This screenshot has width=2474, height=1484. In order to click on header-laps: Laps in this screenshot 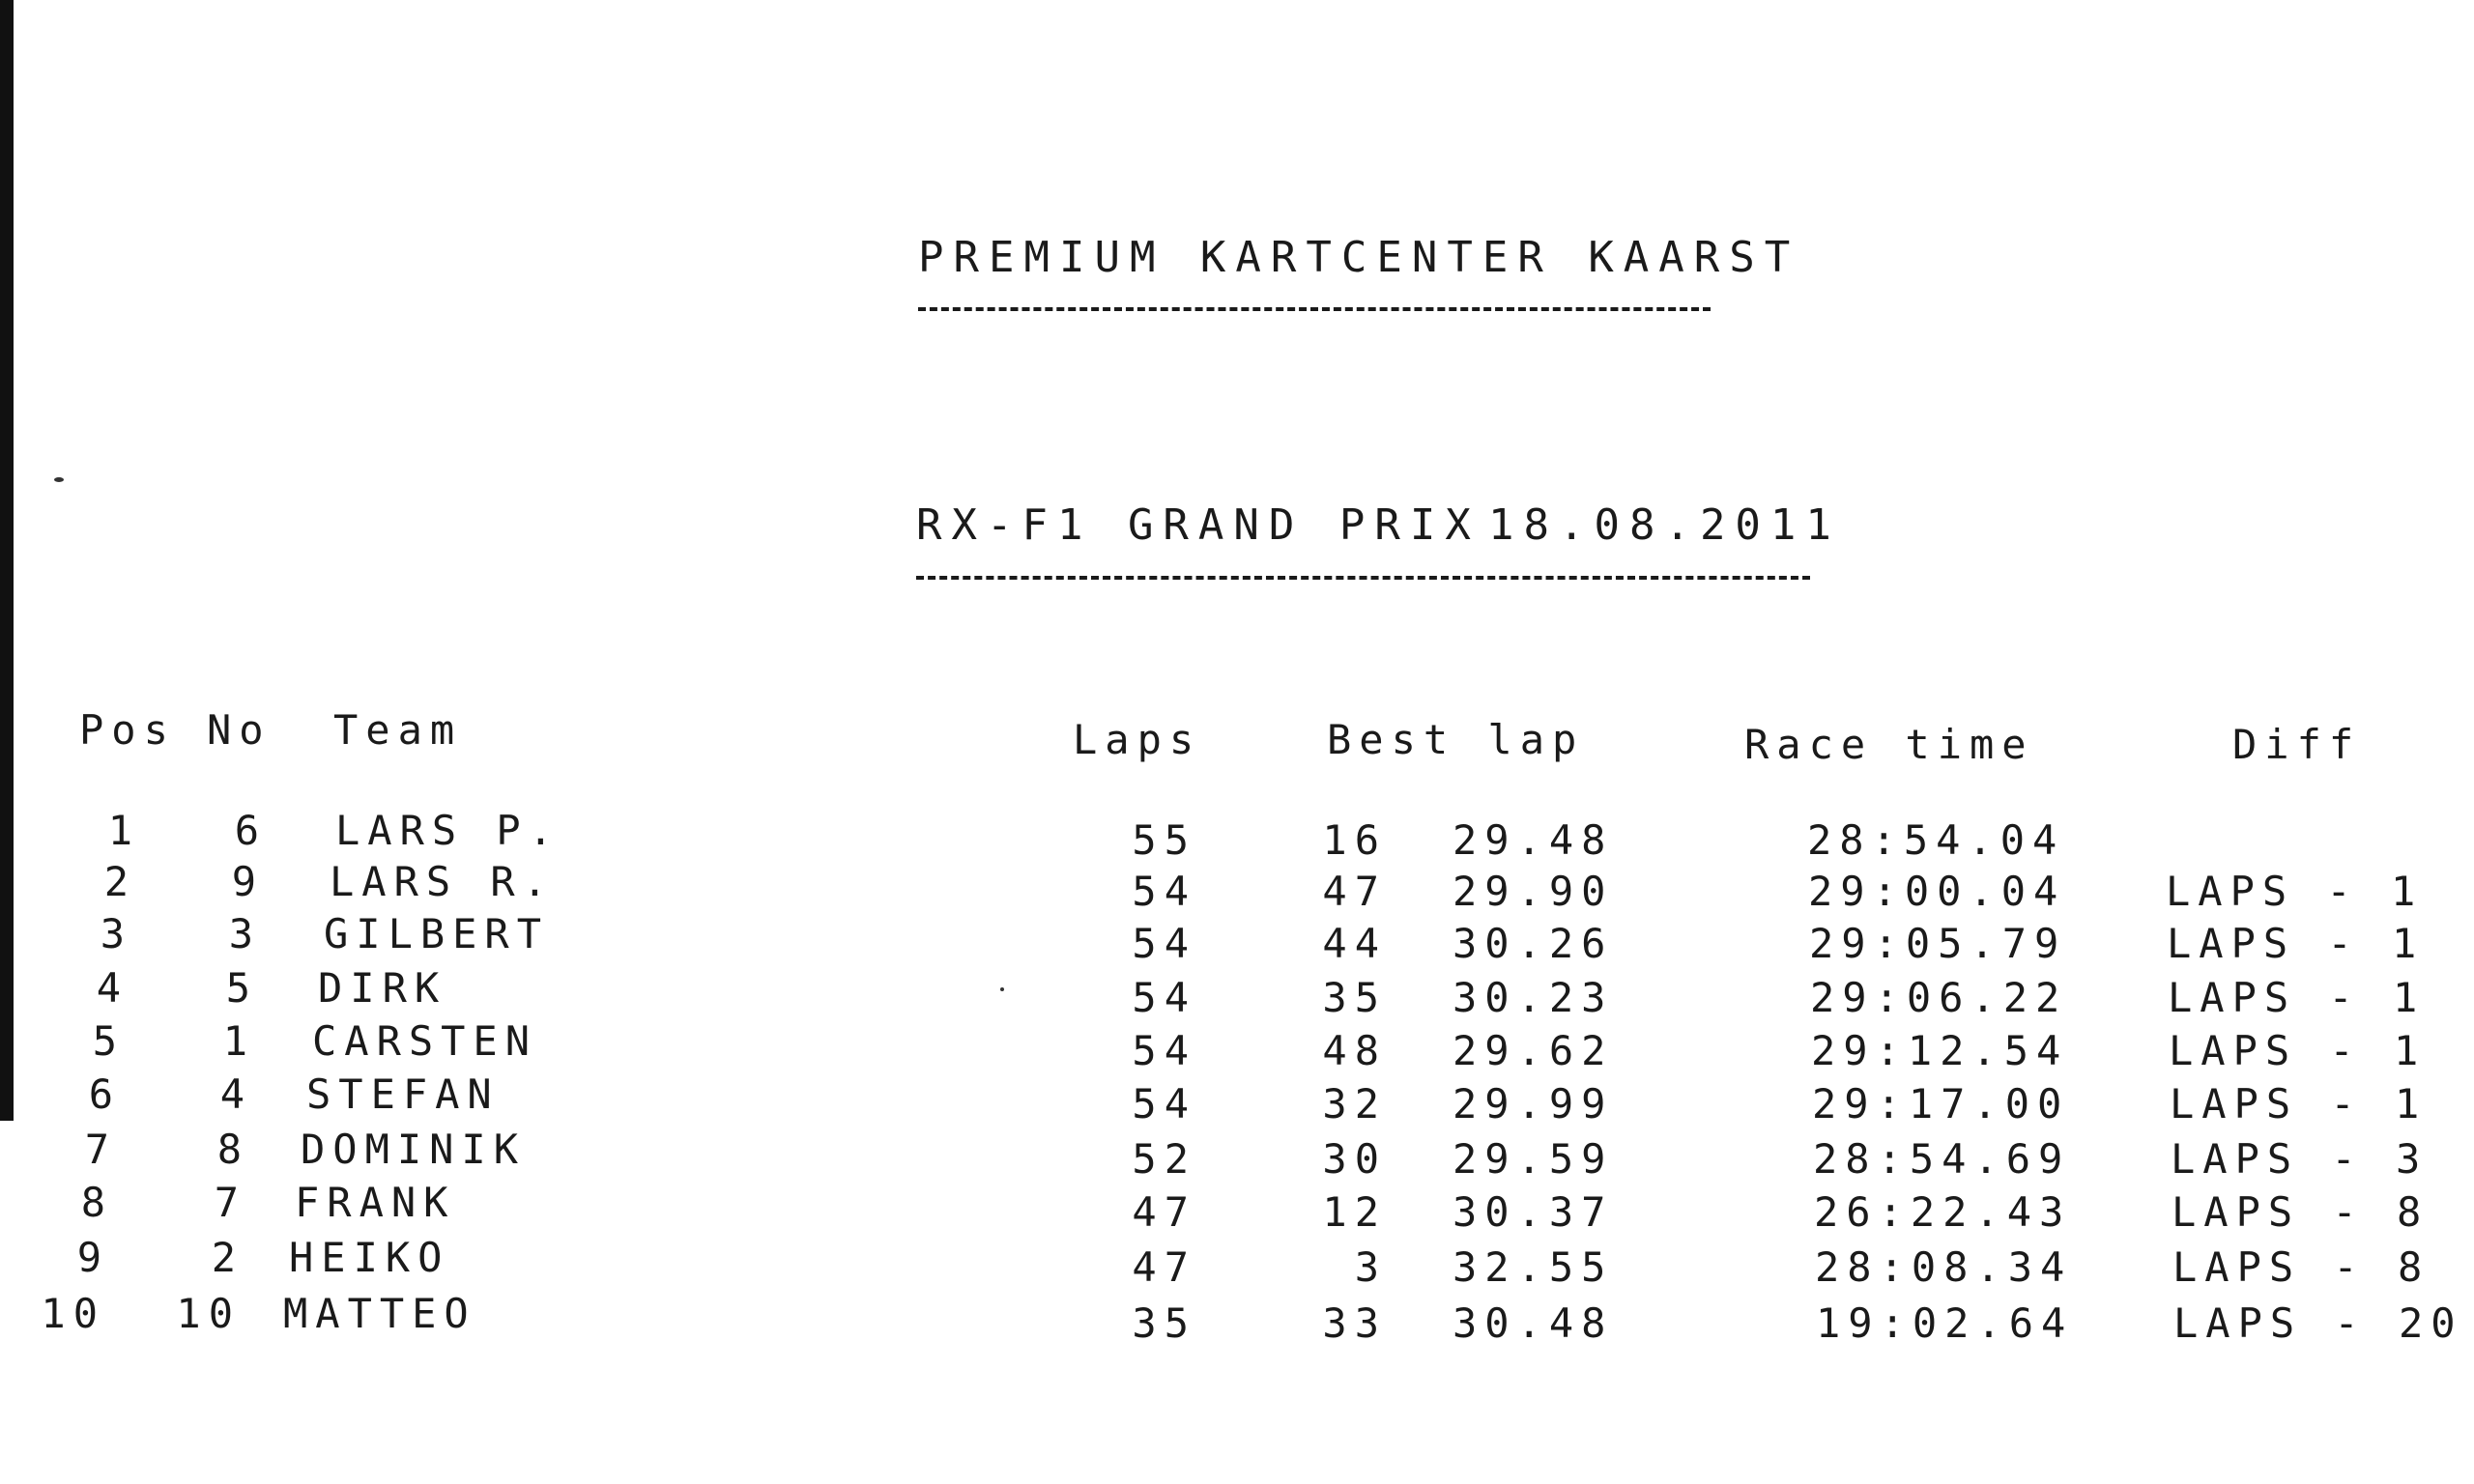, I will do `click(1138, 740)`.